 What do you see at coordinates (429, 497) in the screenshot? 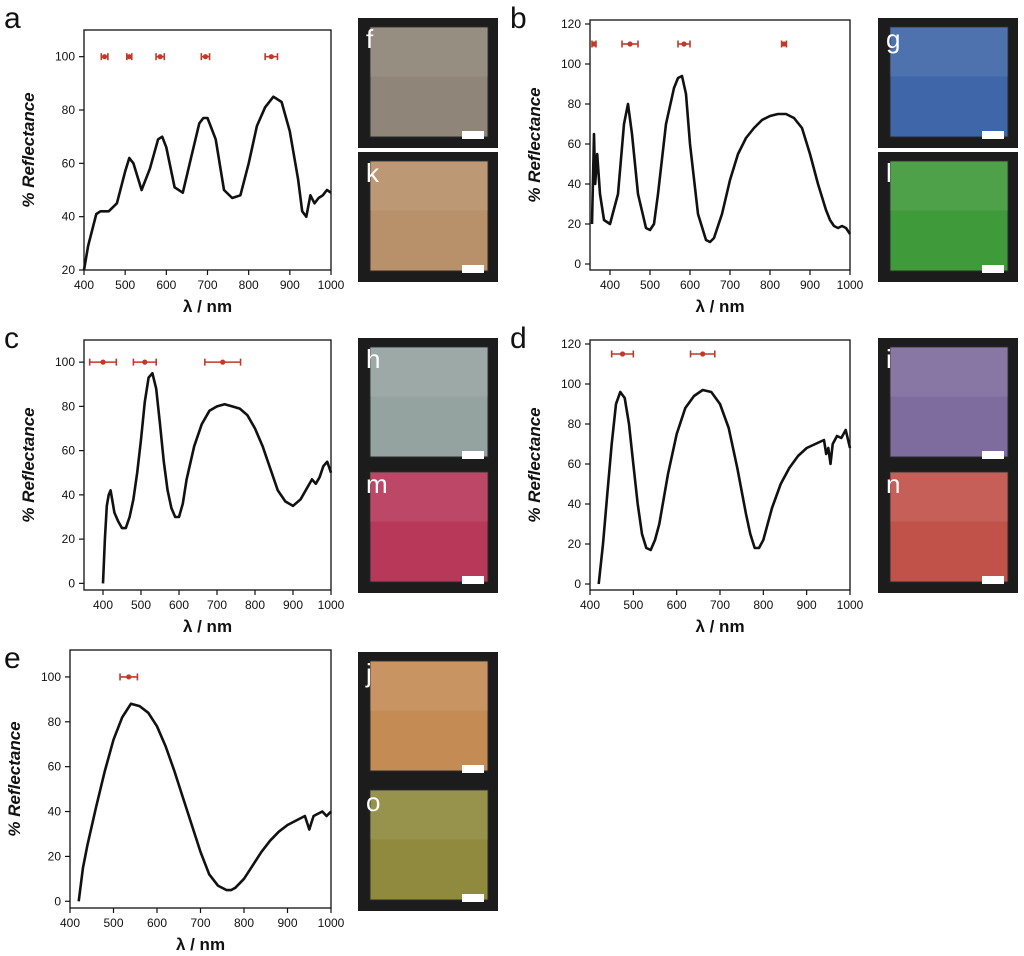
I see `sample-sheen-m` at bounding box center [429, 497].